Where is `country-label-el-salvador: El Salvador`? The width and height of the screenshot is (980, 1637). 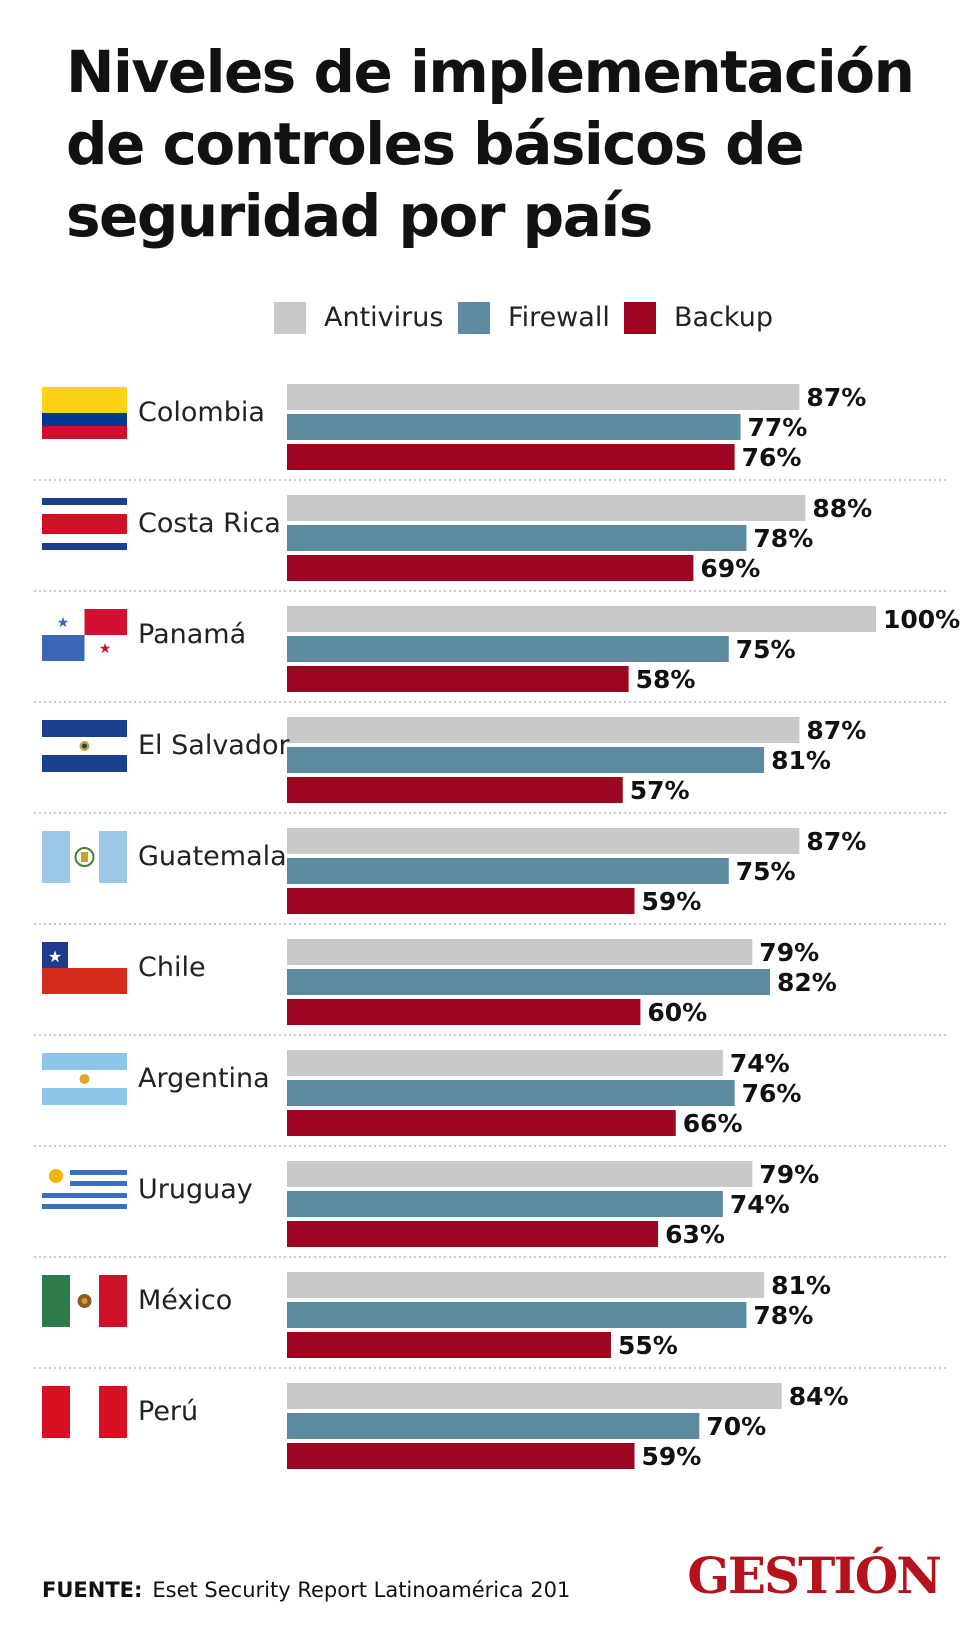
country-label-el-salvador: El Salvador is located at coordinates (214, 745).